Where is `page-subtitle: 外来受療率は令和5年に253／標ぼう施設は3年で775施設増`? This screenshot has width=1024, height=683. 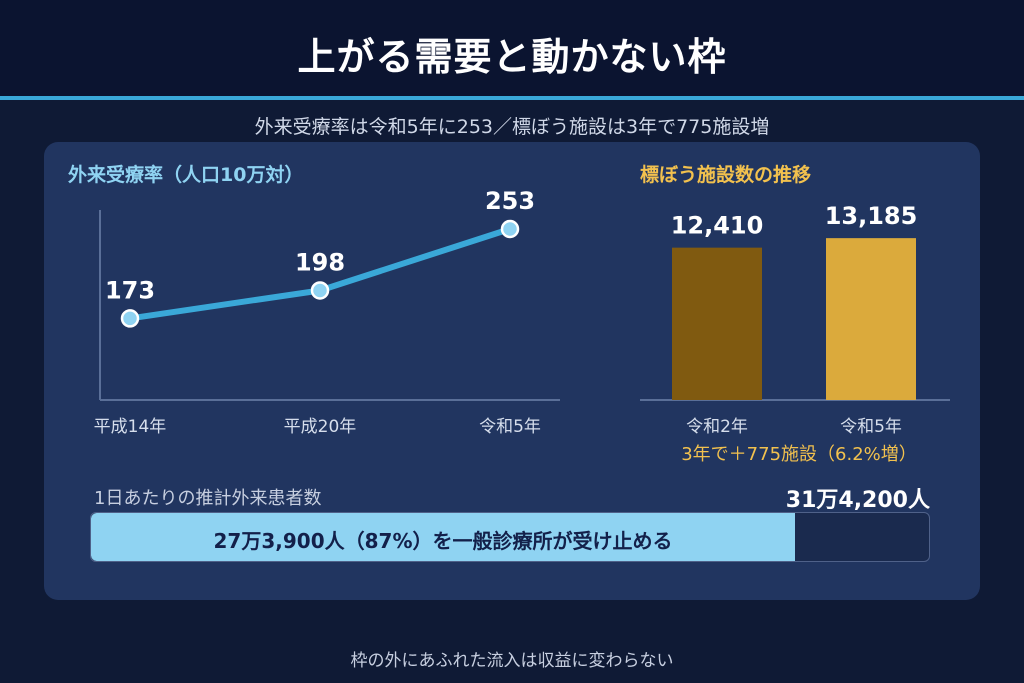 page-subtitle: 外来受療率は令和5年に253／標ぼう施設は3年で775施設増 is located at coordinates (512, 127).